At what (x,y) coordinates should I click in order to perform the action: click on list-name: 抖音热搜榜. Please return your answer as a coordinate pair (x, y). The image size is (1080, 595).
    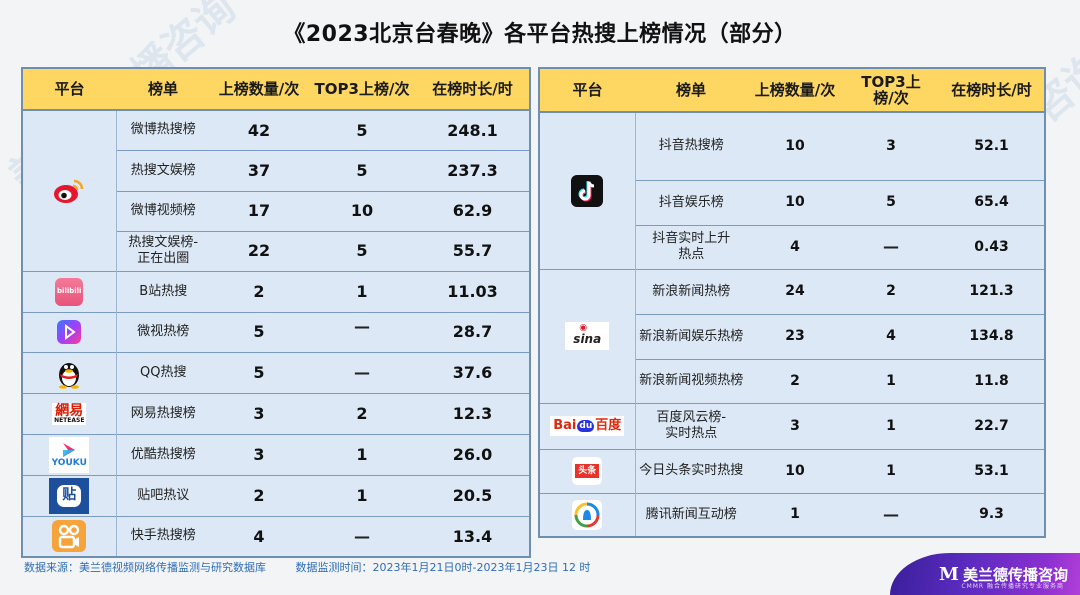
    Looking at the image, I should click on (691, 145).